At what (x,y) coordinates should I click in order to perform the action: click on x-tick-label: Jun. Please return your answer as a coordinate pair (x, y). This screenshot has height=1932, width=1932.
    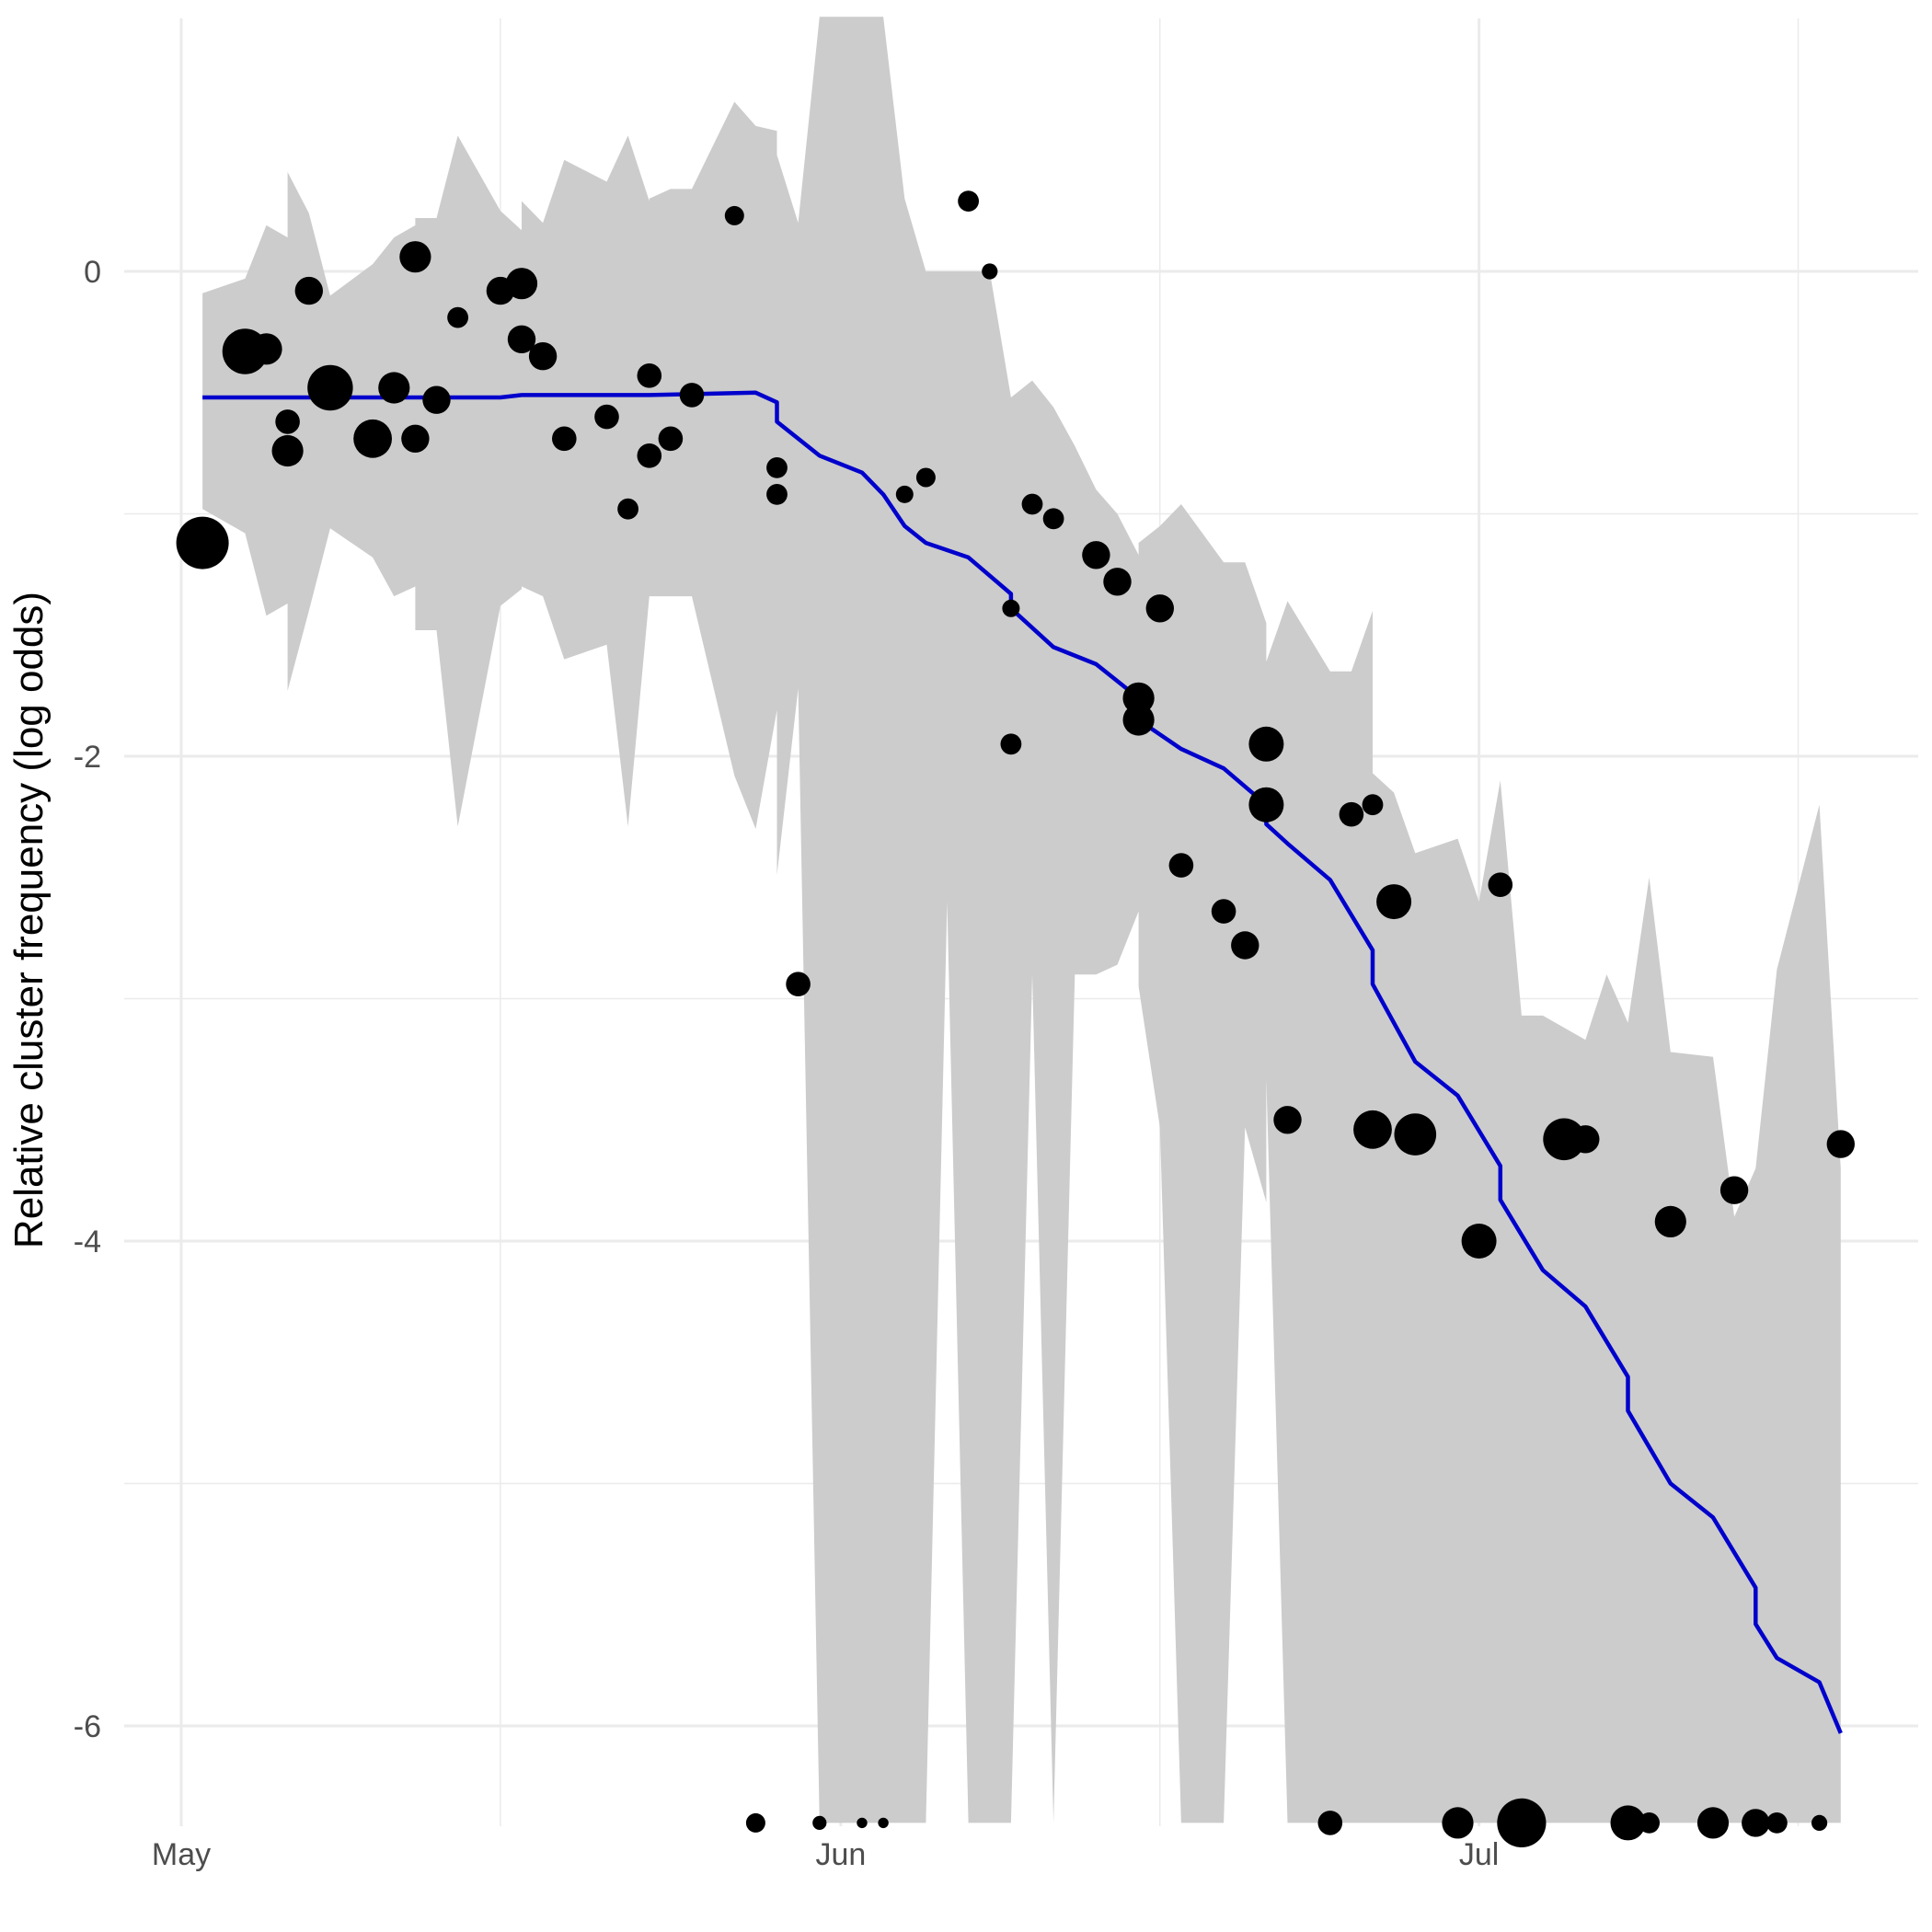
    Looking at the image, I should click on (840, 1854).